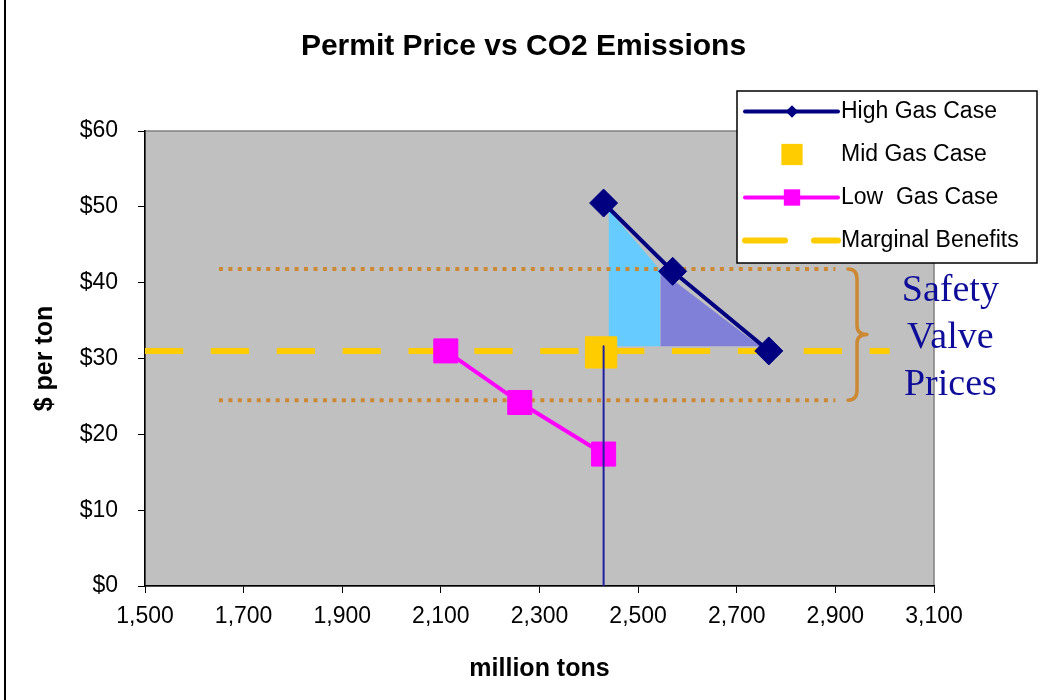 The width and height of the screenshot is (1047, 700). What do you see at coordinates (98, 356) in the screenshot?
I see `y-tick-label: $30` at bounding box center [98, 356].